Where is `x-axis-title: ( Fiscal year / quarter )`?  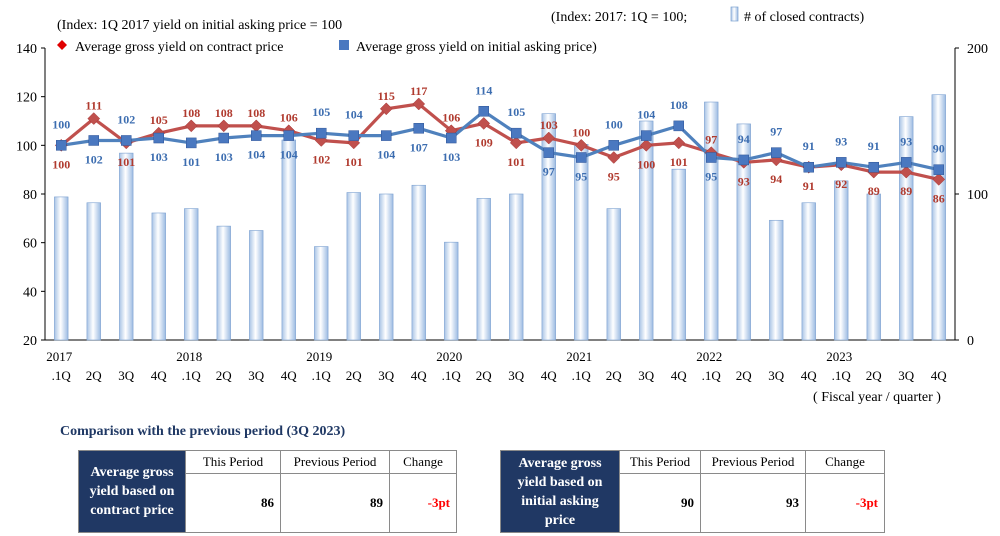
x-axis-title: ( Fiscal year / quarter ) is located at coordinates (877, 397).